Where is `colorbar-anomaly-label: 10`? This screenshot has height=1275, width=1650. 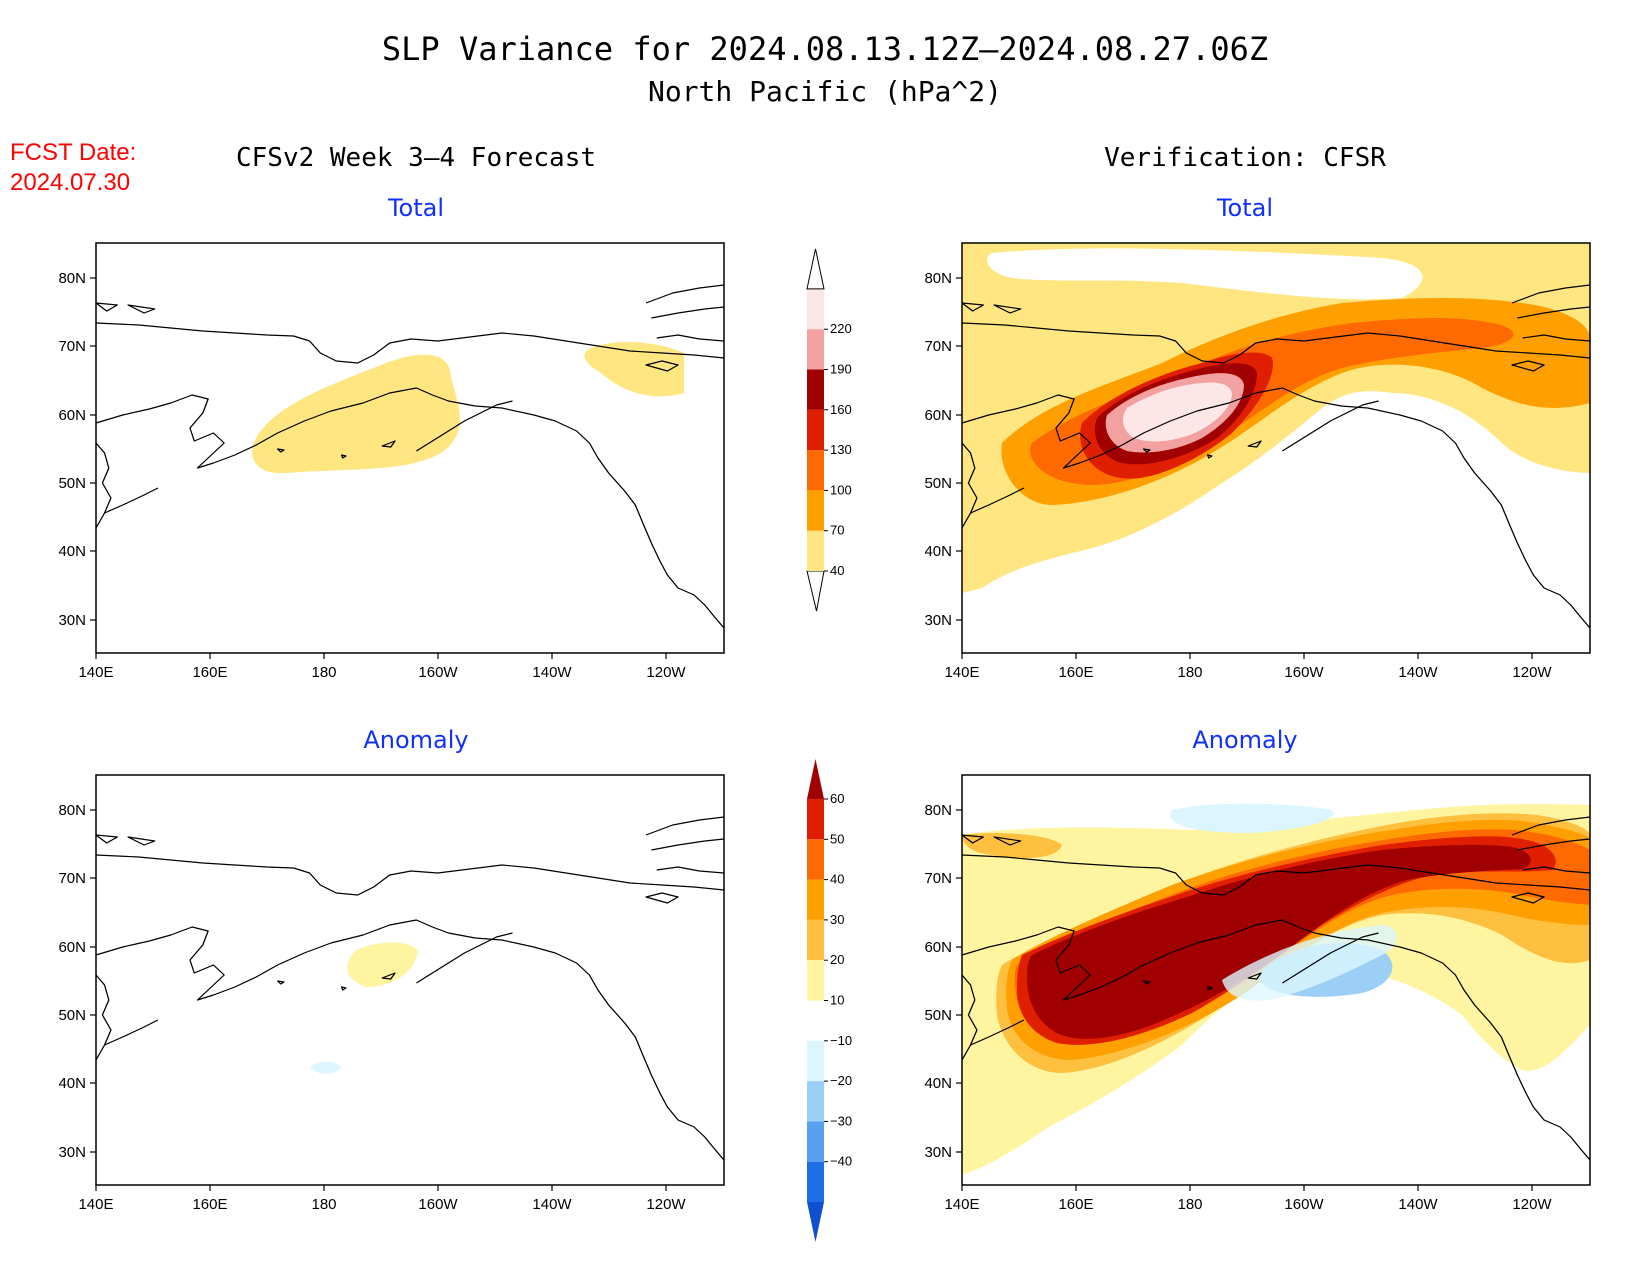
colorbar-anomaly-label: 10 is located at coordinates (837, 1000).